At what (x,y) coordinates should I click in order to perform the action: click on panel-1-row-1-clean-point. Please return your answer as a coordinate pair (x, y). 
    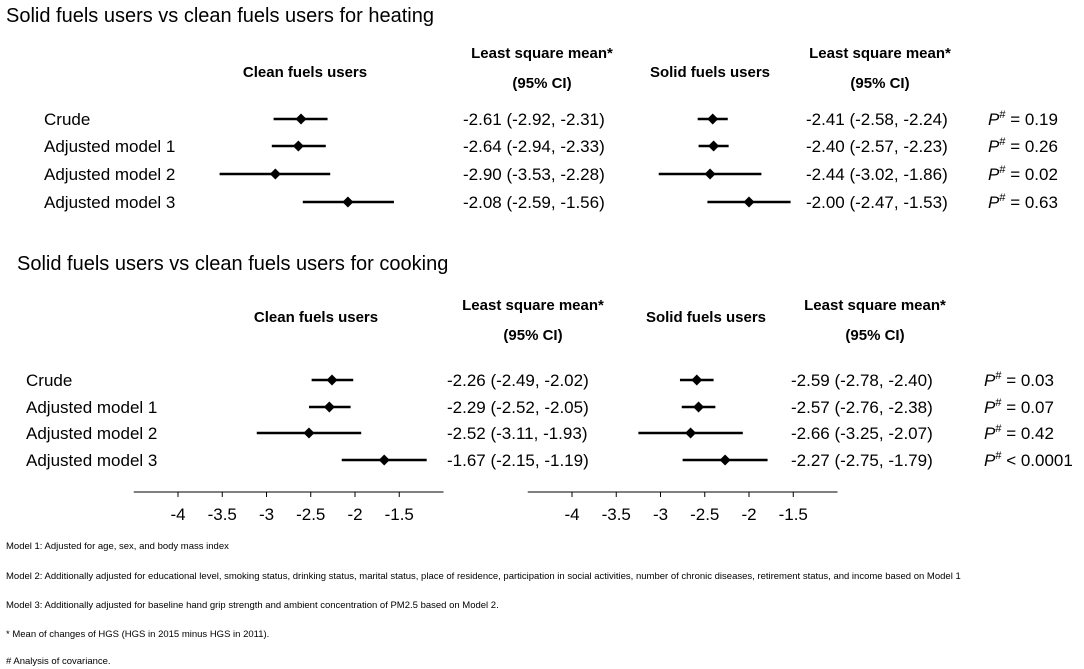
    Looking at the image, I should click on (301, 119).